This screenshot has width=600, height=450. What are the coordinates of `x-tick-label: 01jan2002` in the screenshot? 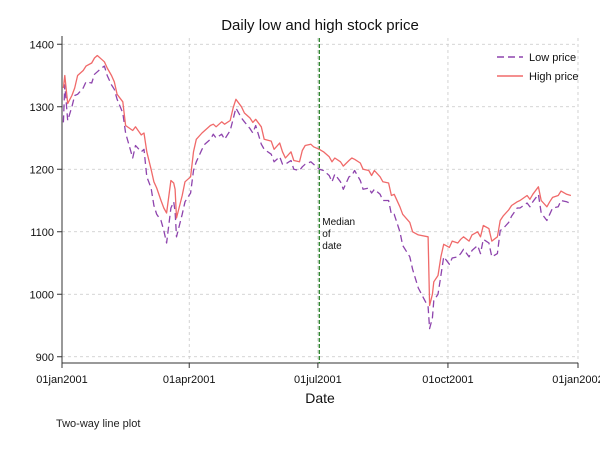 It's located at (576, 380).